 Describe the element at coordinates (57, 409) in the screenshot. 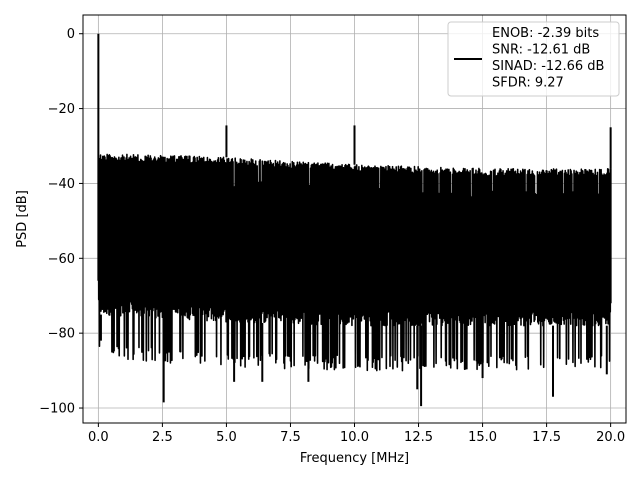

I see `y-tick-label: −100` at that location.